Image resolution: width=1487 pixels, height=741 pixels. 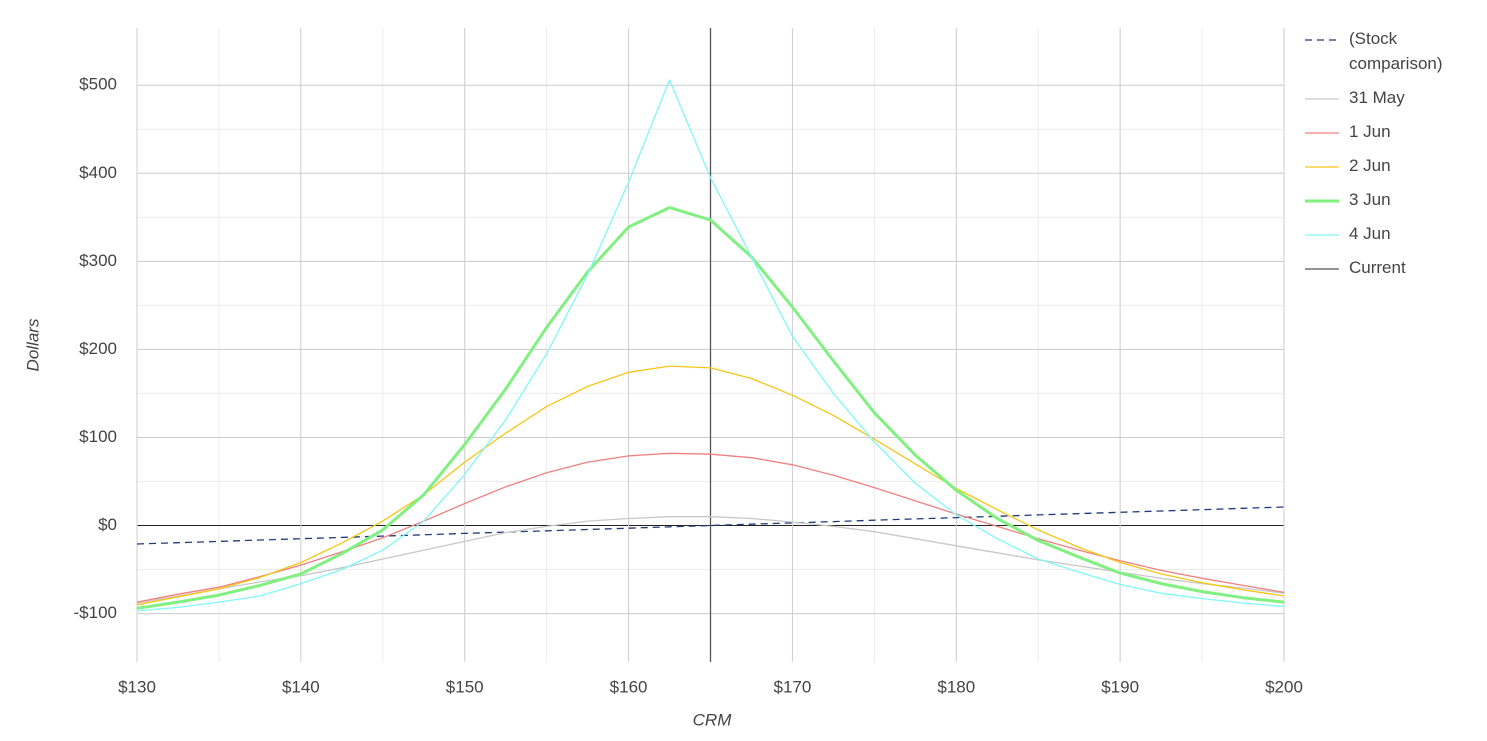 I want to click on series-line, so click(x=710, y=560).